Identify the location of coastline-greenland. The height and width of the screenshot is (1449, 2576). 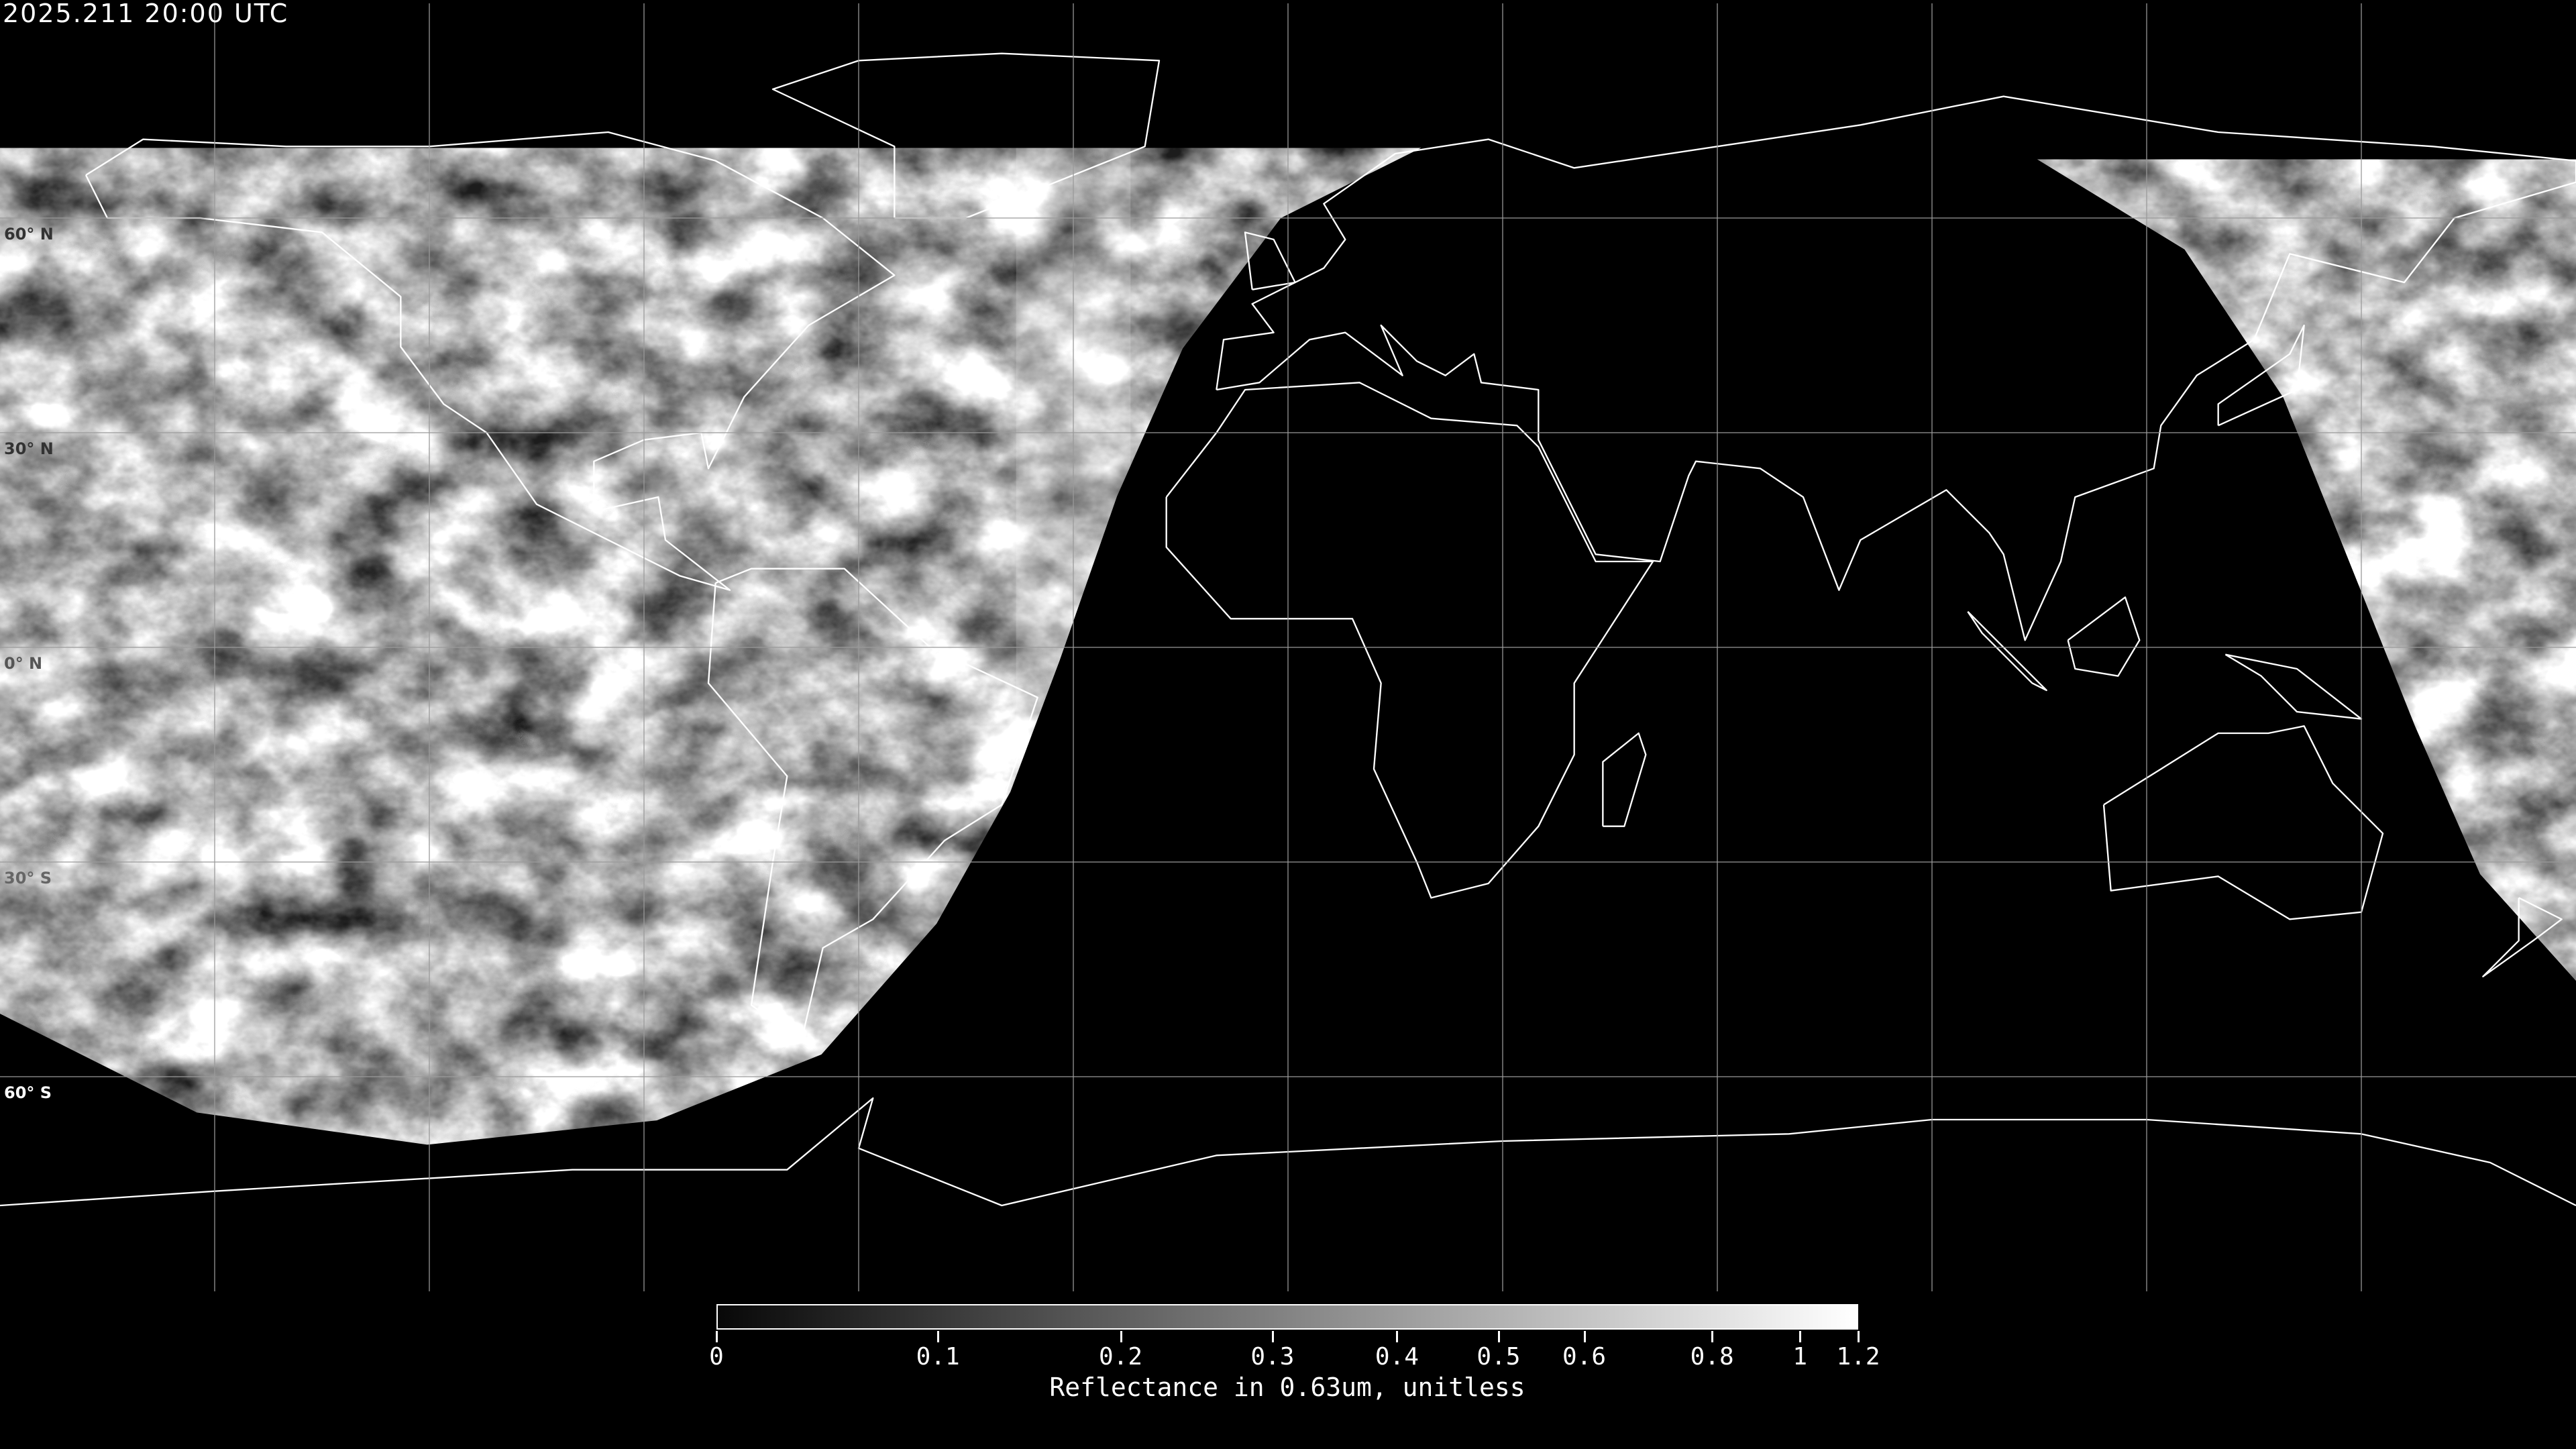
(966, 135).